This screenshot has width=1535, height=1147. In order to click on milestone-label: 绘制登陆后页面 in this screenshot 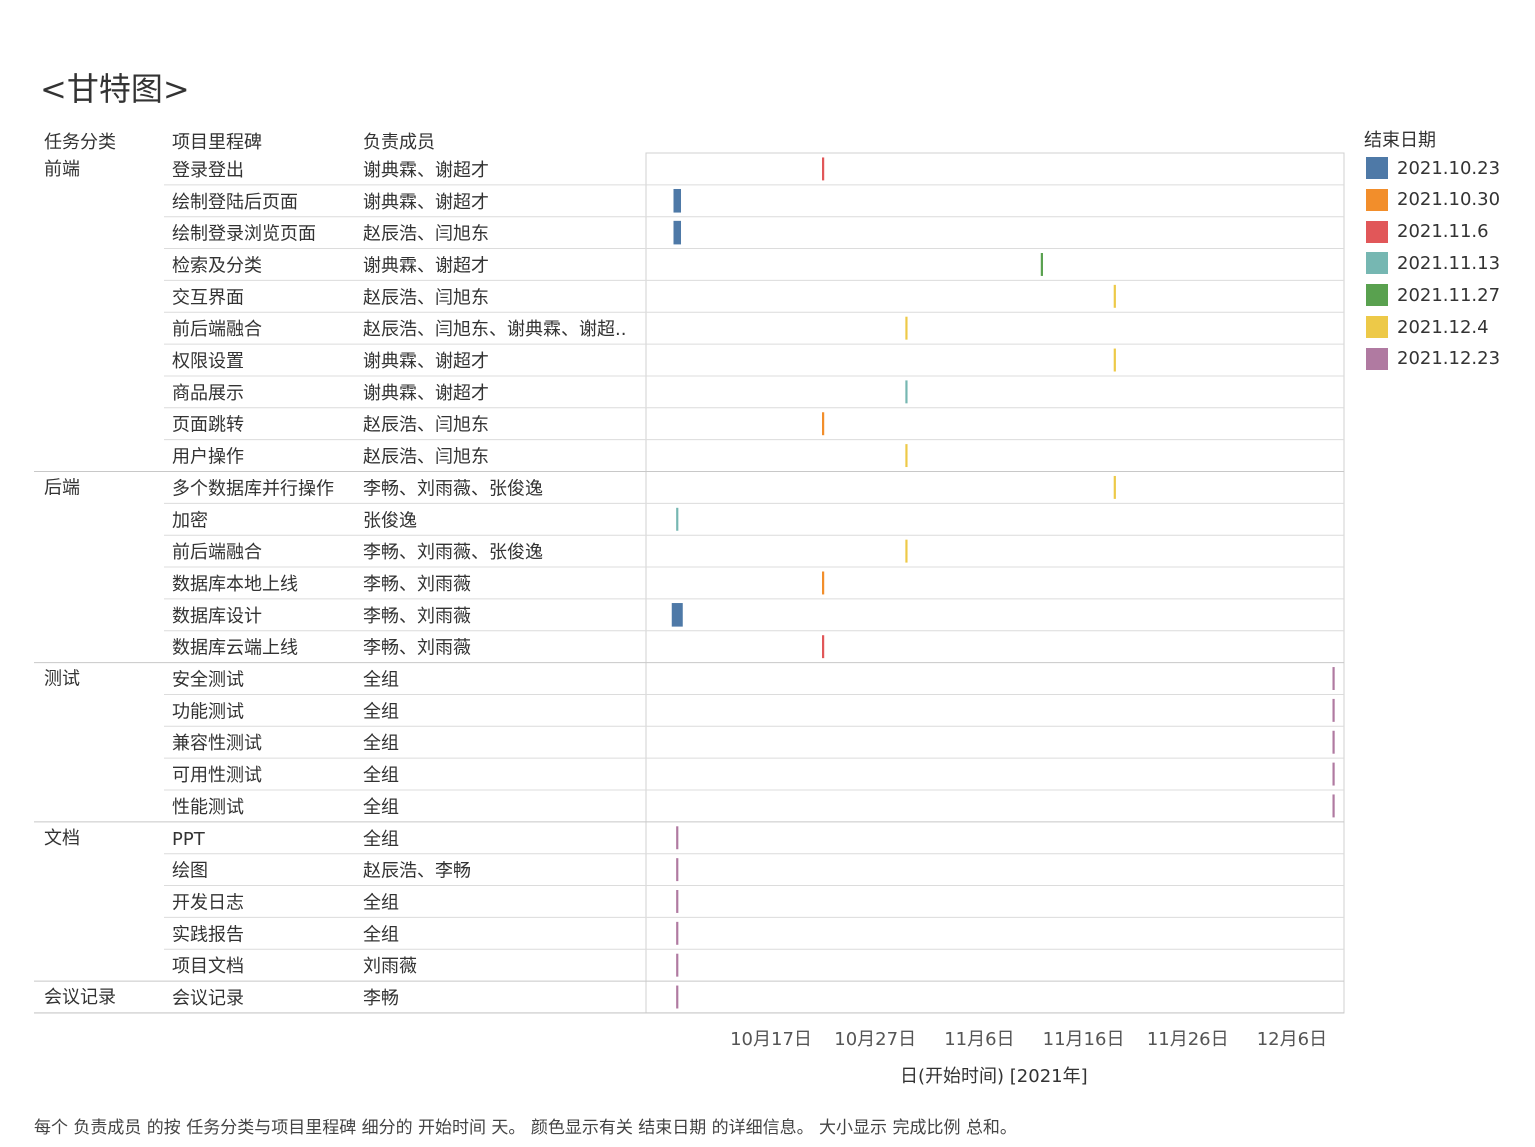, I will do `click(235, 202)`.